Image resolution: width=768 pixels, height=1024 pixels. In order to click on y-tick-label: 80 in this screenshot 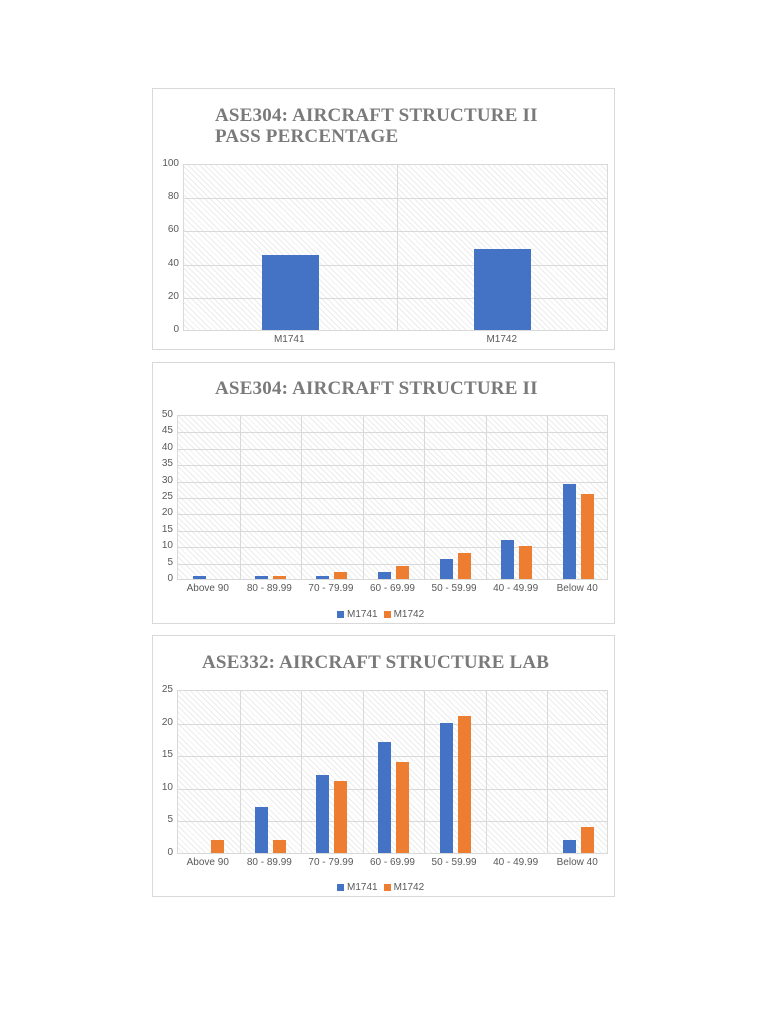, I will do `click(173, 197)`.